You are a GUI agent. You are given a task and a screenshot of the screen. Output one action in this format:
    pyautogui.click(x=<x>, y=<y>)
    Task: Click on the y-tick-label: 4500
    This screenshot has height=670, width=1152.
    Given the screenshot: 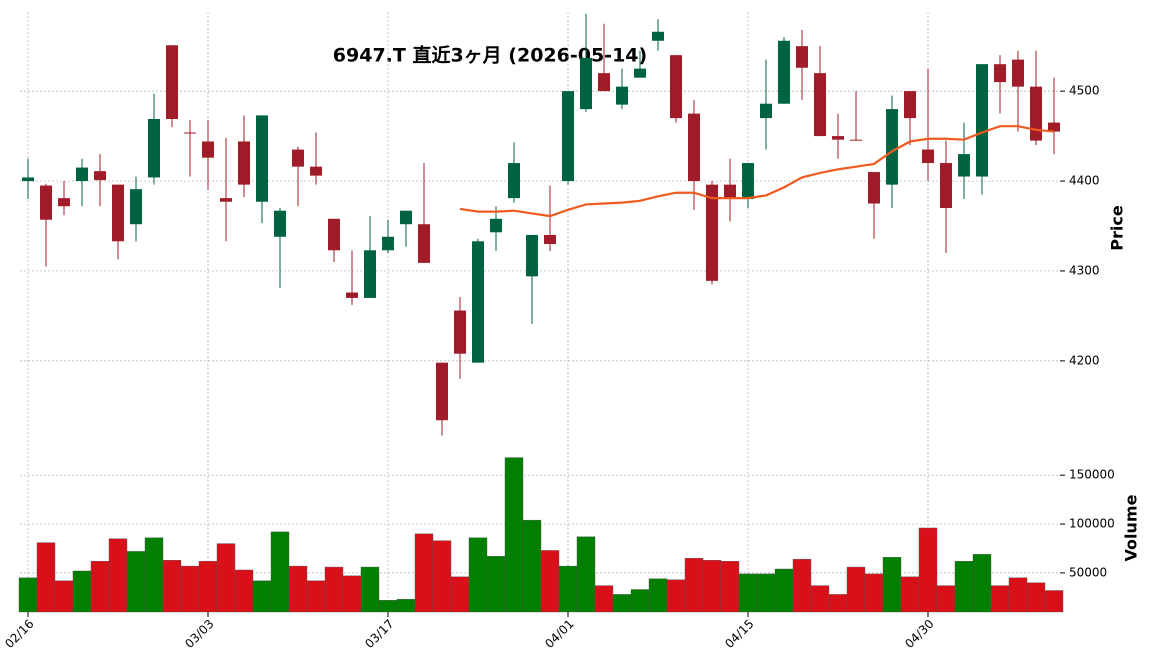 What is the action you would take?
    pyautogui.click(x=1084, y=91)
    